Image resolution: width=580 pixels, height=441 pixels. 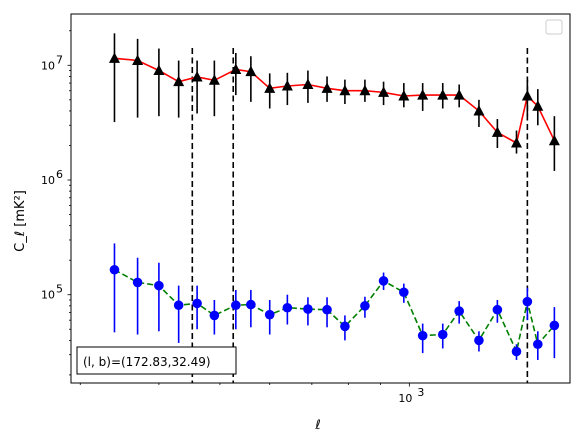 I want to click on x-axis-label: ℓ, so click(x=317, y=425).